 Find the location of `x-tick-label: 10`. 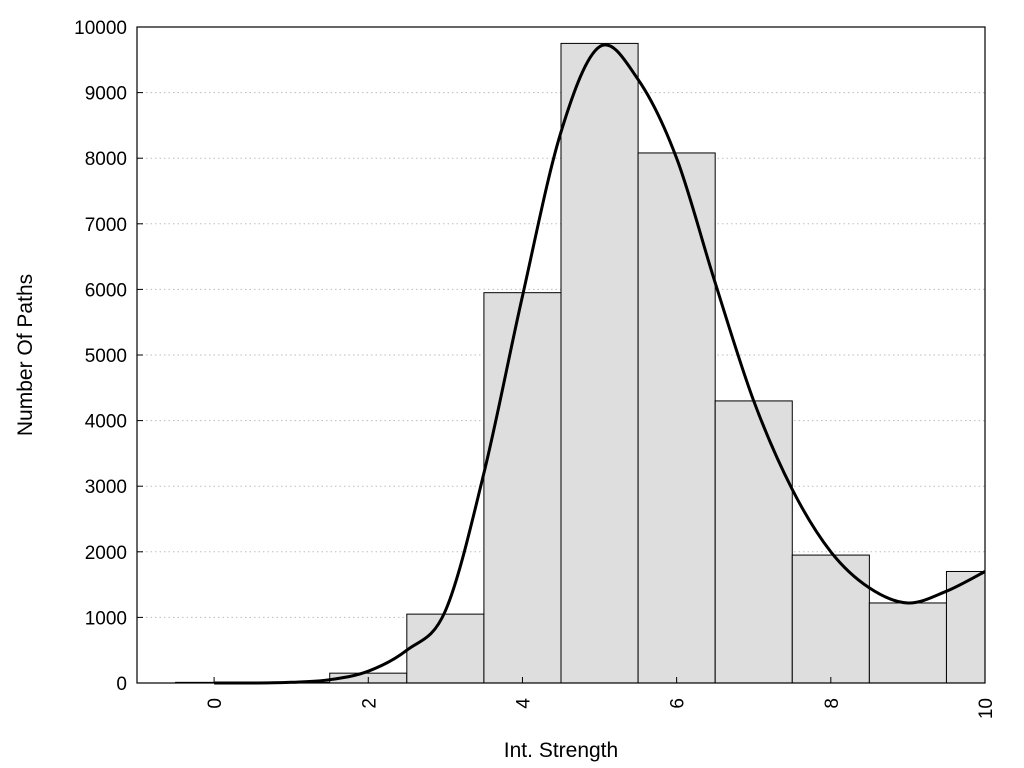

x-tick-label: 10 is located at coordinates (986, 708).